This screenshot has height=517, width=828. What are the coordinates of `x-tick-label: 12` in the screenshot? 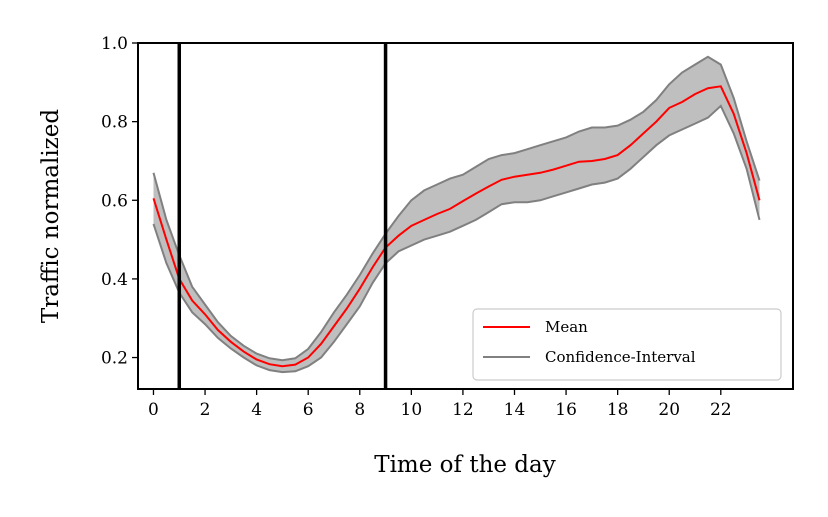 It's located at (463, 410).